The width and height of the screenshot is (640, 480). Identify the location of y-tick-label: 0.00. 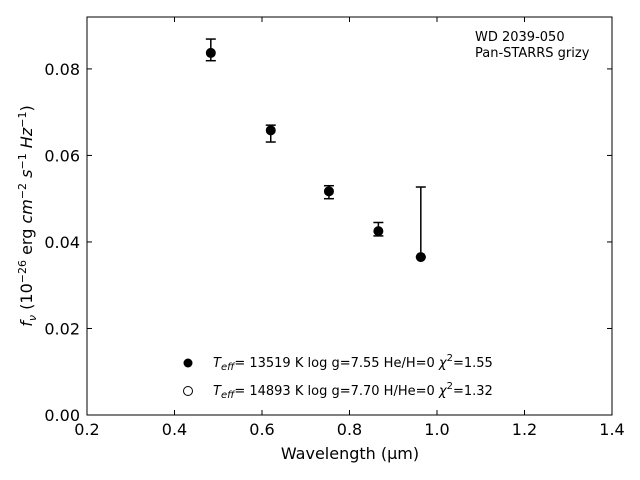
(62, 415).